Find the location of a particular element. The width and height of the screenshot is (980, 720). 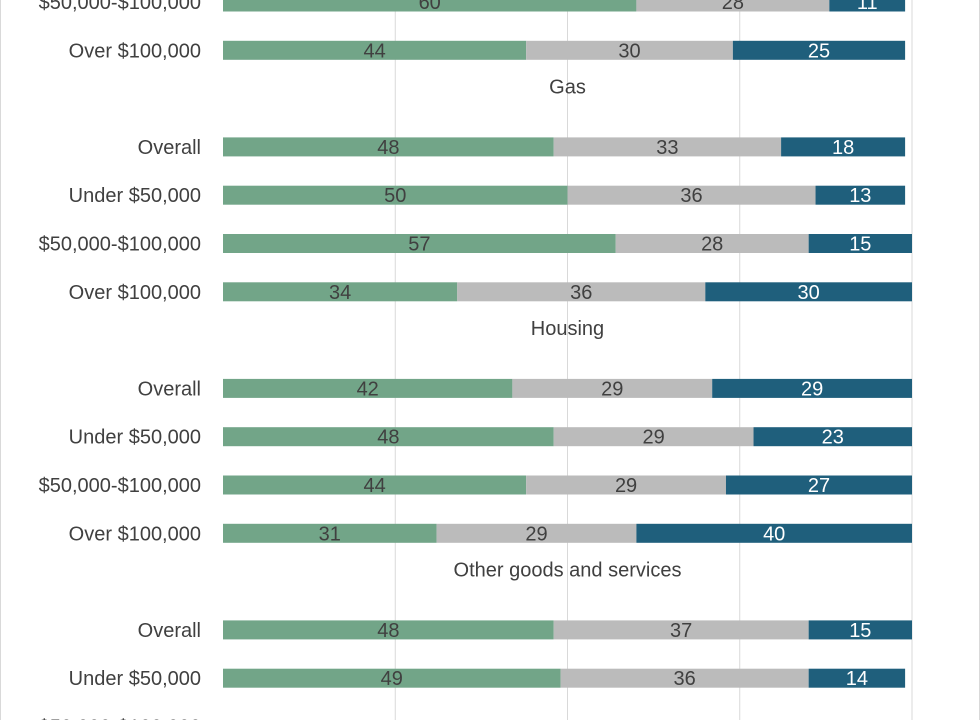

data-label: 27 is located at coordinates (819, 486).